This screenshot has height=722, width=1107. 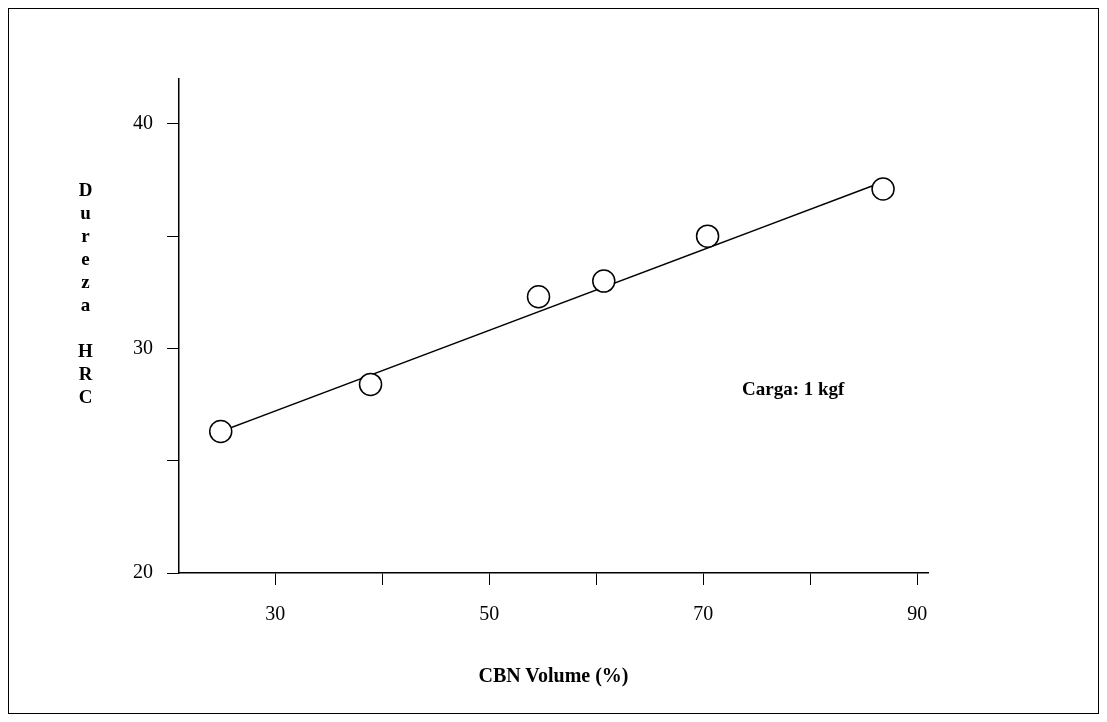 I want to click on y-tick-label: 30, so click(x=143, y=346).